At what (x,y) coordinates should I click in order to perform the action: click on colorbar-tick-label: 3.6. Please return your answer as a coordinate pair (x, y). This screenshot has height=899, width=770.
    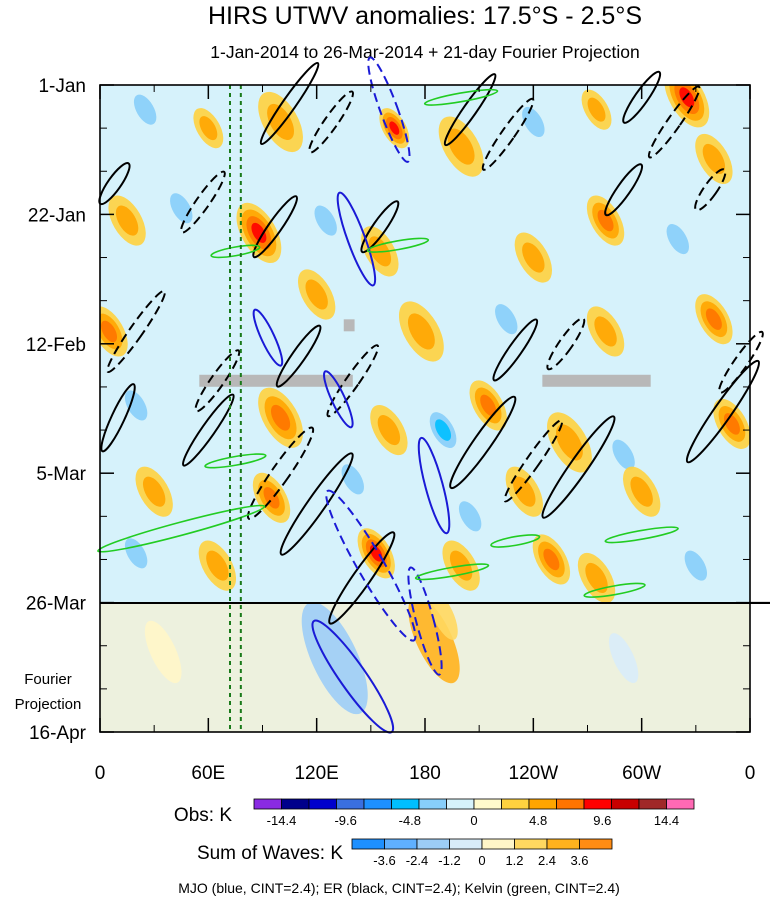
    Looking at the image, I should click on (579, 860).